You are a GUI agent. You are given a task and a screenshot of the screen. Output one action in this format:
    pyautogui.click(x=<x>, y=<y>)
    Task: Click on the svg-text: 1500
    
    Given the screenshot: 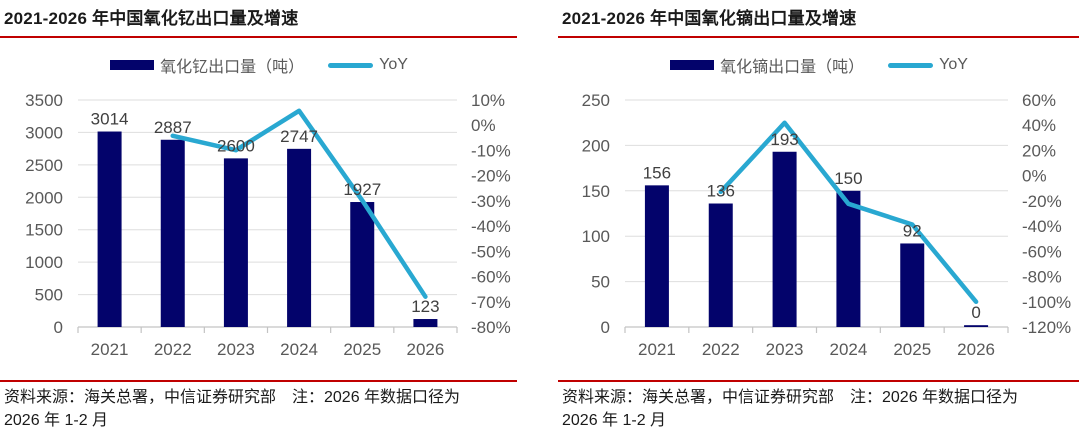 What is the action you would take?
    pyautogui.click(x=44, y=230)
    